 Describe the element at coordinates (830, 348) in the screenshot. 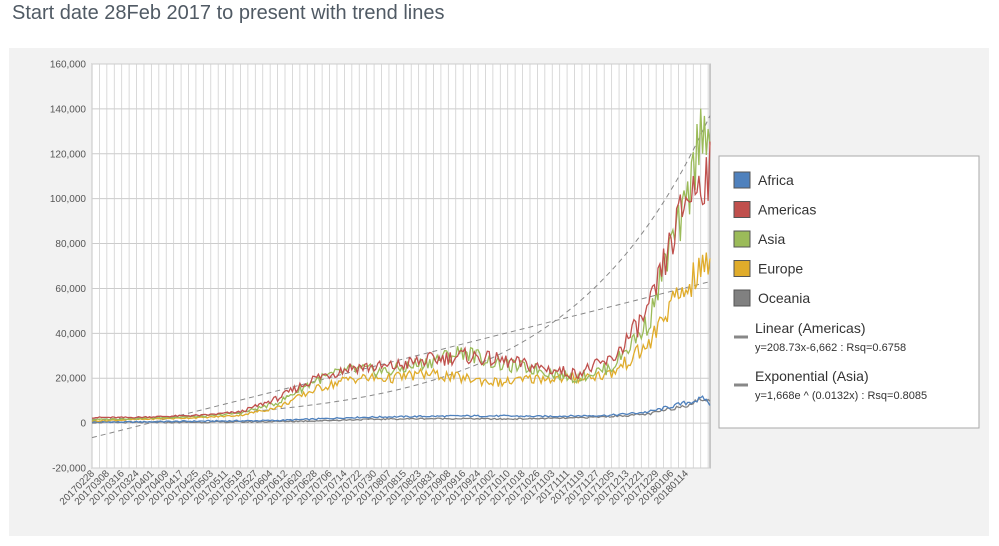

I see `legend-trend-equation: y=208.73x-6,662 : Rsq=0.6758` at that location.